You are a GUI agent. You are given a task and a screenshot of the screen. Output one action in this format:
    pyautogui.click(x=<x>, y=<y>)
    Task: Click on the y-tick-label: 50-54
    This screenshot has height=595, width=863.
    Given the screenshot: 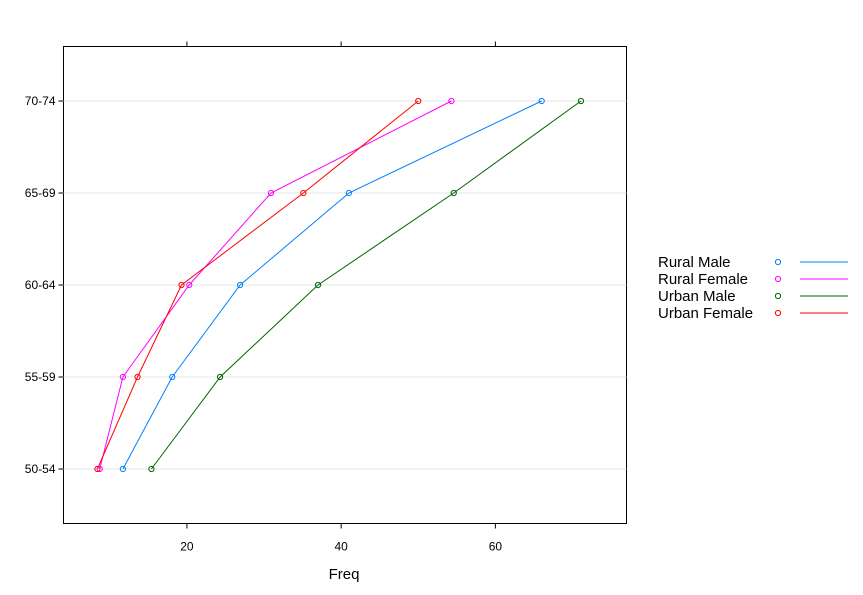 What is the action you would take?
    pyautogui.click(x=40, y=469)
    